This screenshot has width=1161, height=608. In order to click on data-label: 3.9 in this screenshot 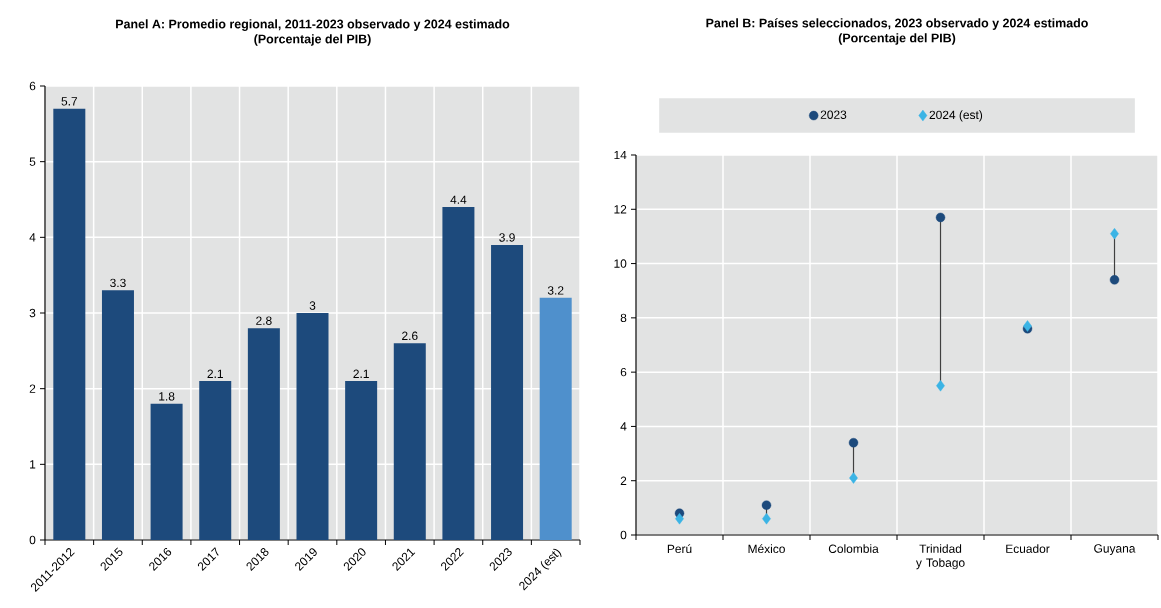, I will do `click(507, 237)`.